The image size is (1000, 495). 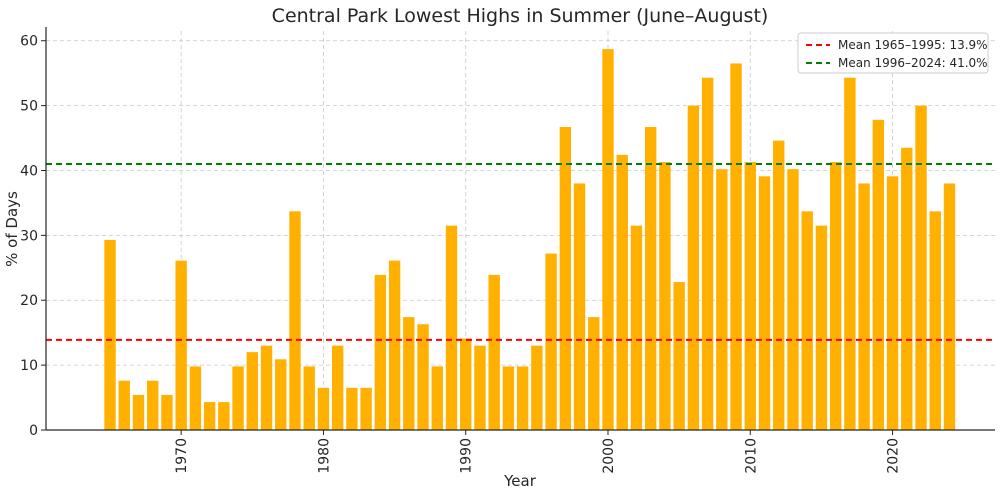 What do you see at coordinates (609, 456) in the screenshot?
I see `x-tick-label: 2000` at bounding box center [609, 456].